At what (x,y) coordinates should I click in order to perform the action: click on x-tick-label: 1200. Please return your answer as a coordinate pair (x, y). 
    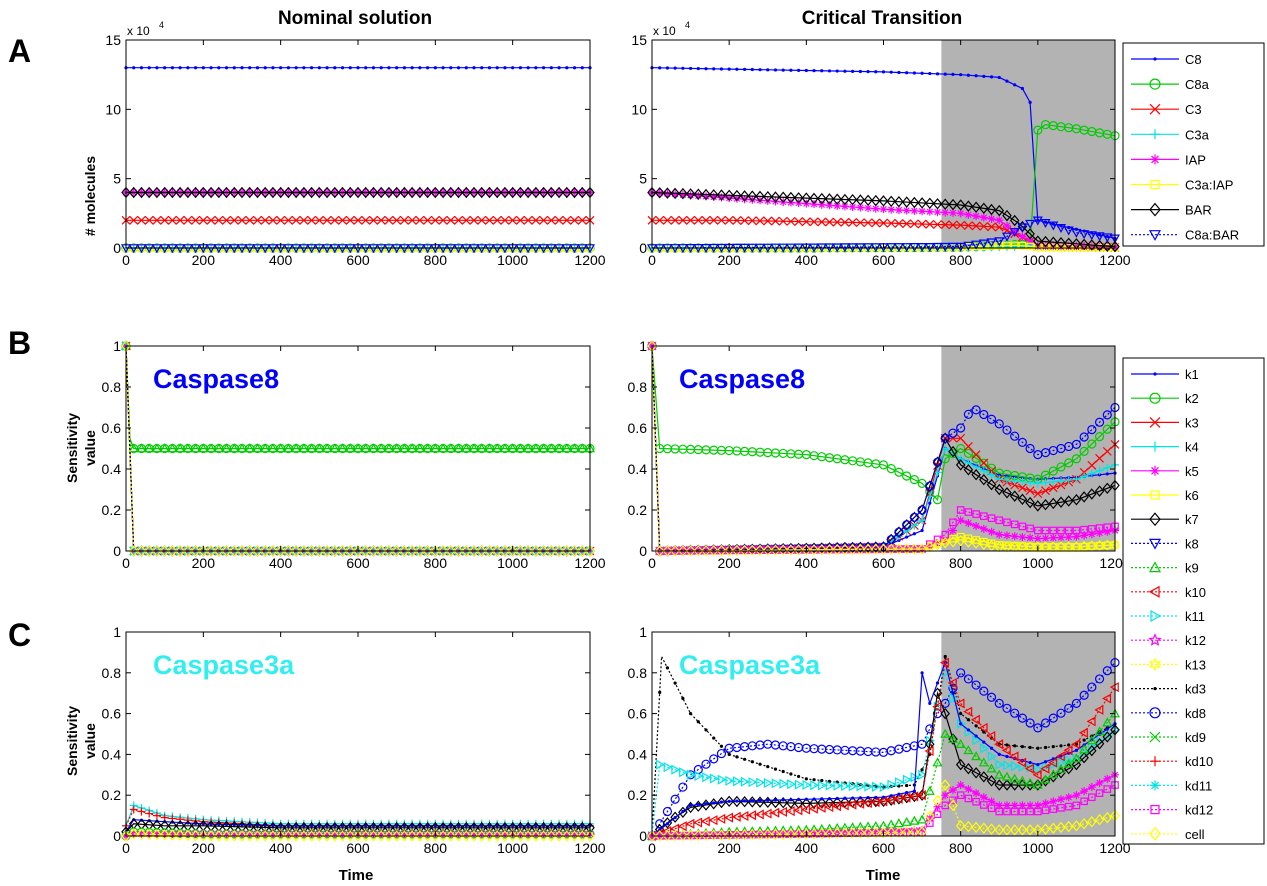
    Looking at the image, I should click on (589, 563).